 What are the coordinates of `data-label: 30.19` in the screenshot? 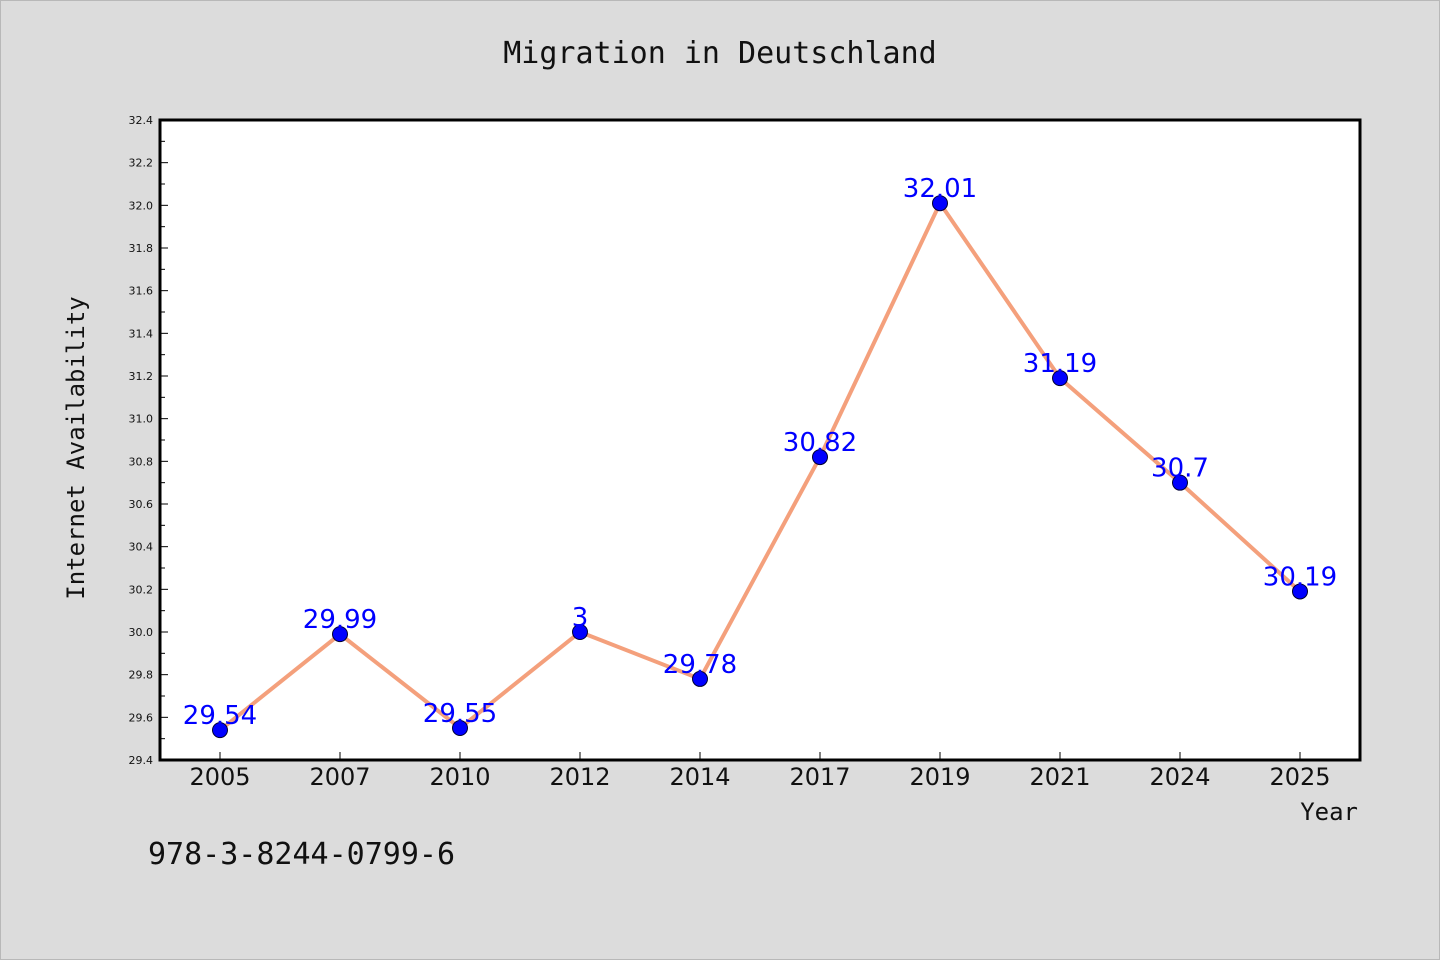 It's located at (1300, 577).